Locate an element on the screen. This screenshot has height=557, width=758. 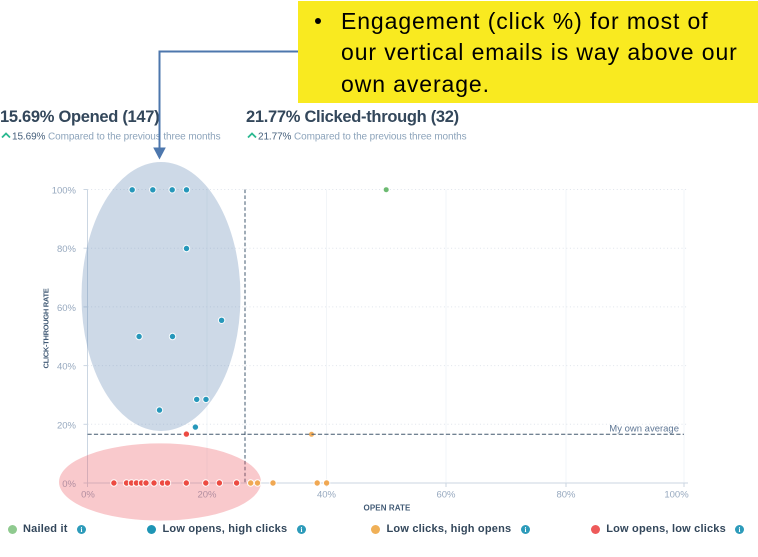
svg-text: OPEN RATE is located at coordinates (388, 508).